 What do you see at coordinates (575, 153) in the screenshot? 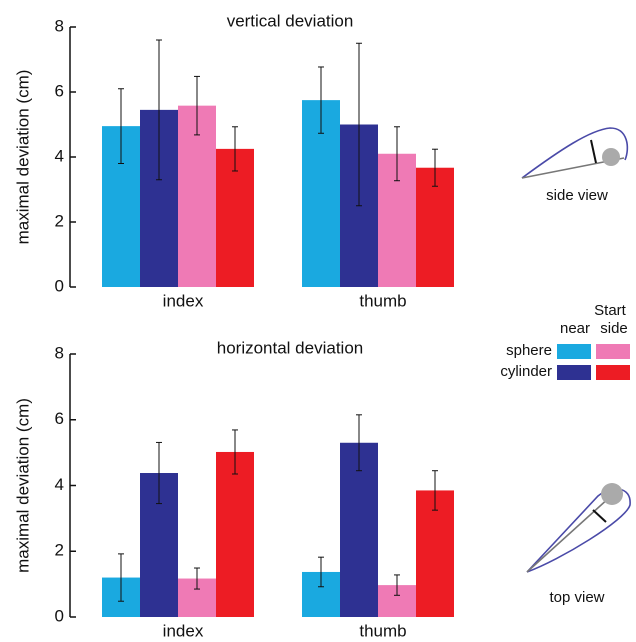
I see `side-view-illustration` at bounding box center [575, 153].